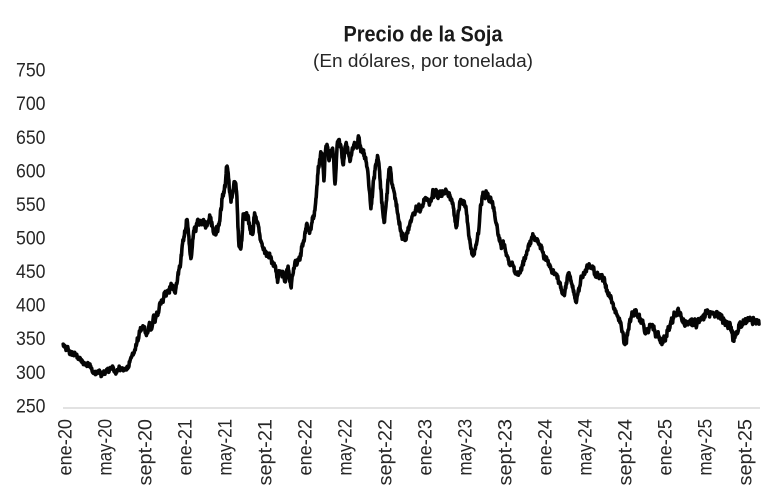 The width and height of the screenshot is (772, 496). Describe the element at coordinates (666, 447) in the screenshot. I see `svg-text: ene-25` at that location.